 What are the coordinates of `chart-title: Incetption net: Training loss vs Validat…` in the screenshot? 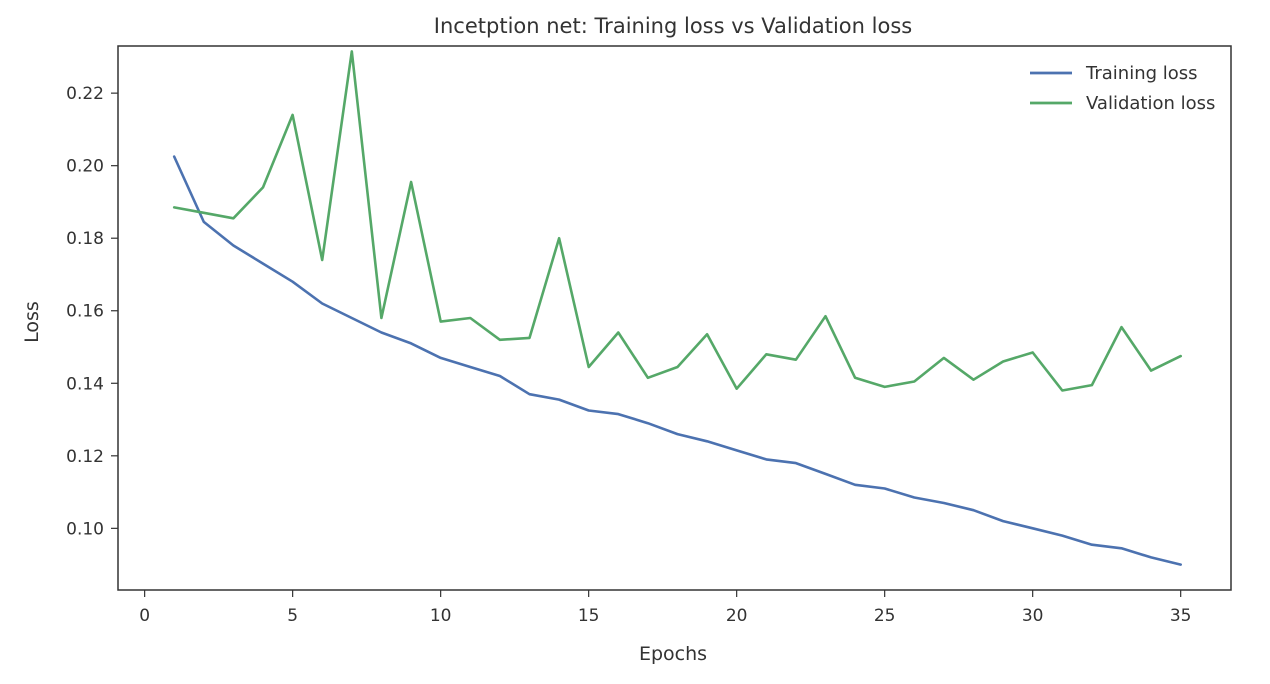 It's located at (673, 26).